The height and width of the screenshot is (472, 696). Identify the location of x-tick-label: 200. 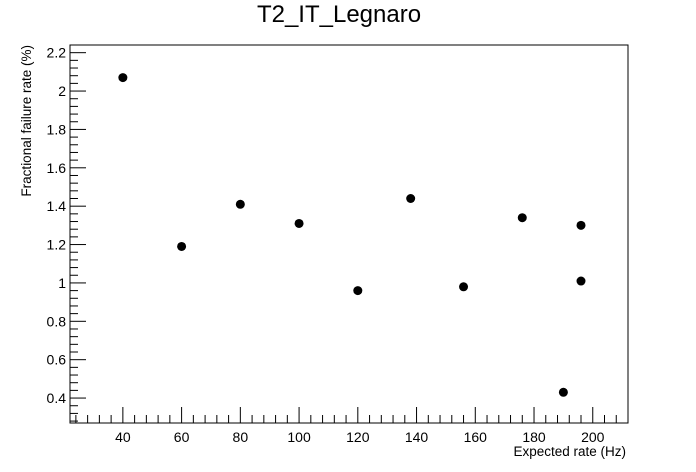
(593, 437).